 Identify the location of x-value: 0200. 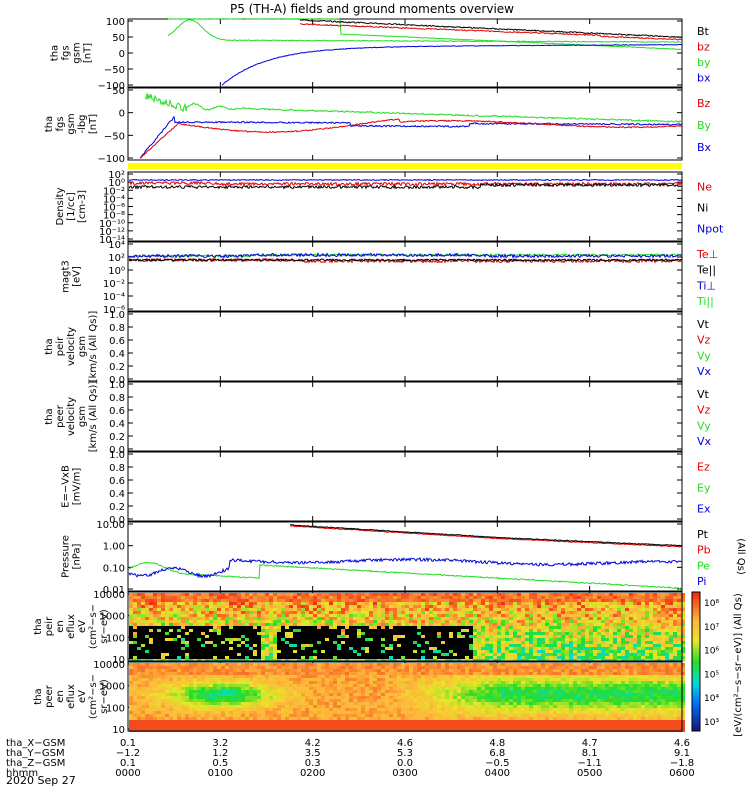
(312, 773).